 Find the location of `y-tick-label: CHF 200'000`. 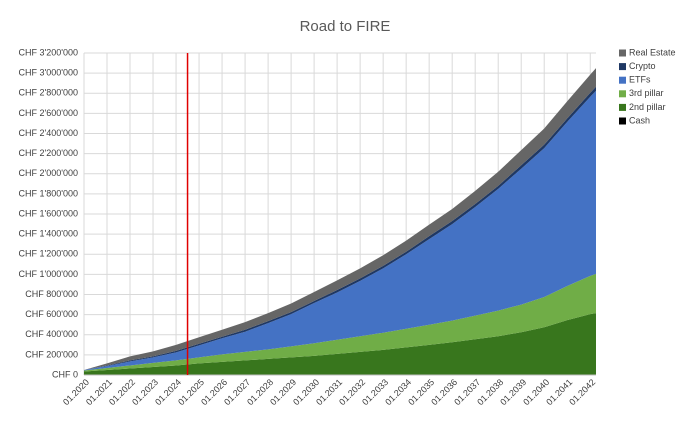

y-tick-label: CHF 200'000 is located at coordinates (51, 354).